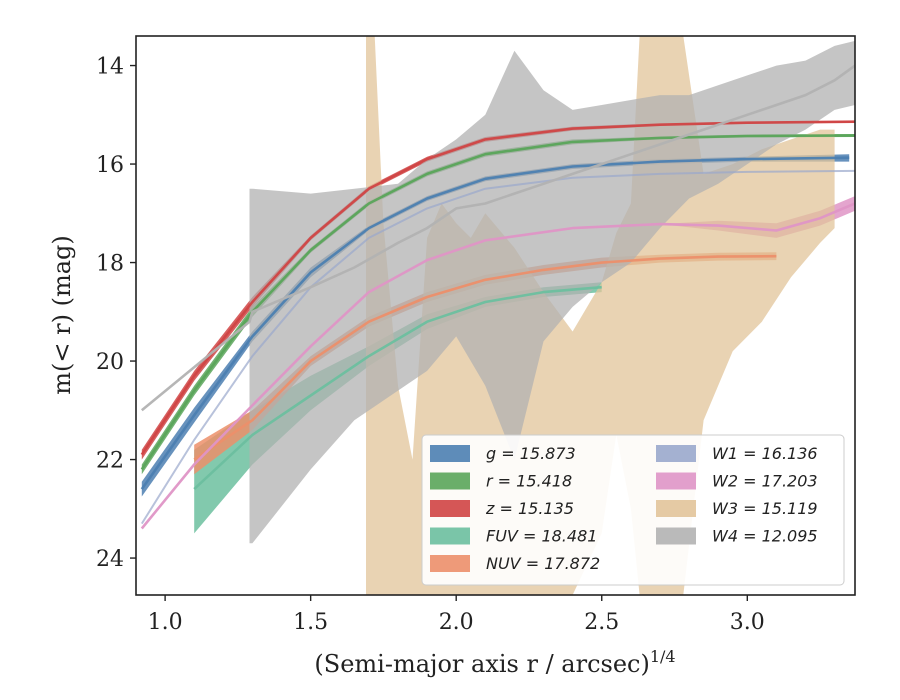  What do you see at coordinates (110, 165) in the screenshot?
I see `y-tick-label: 16` at bounding box center [110, 165].